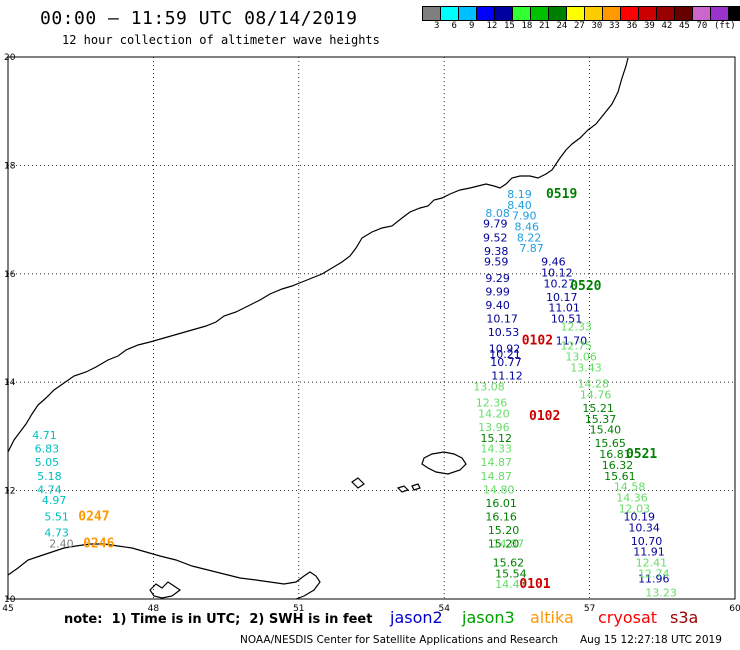 This screenshot has height=650, width=740. I want to click on wave-height-value: 4.71, so click(44, 435).